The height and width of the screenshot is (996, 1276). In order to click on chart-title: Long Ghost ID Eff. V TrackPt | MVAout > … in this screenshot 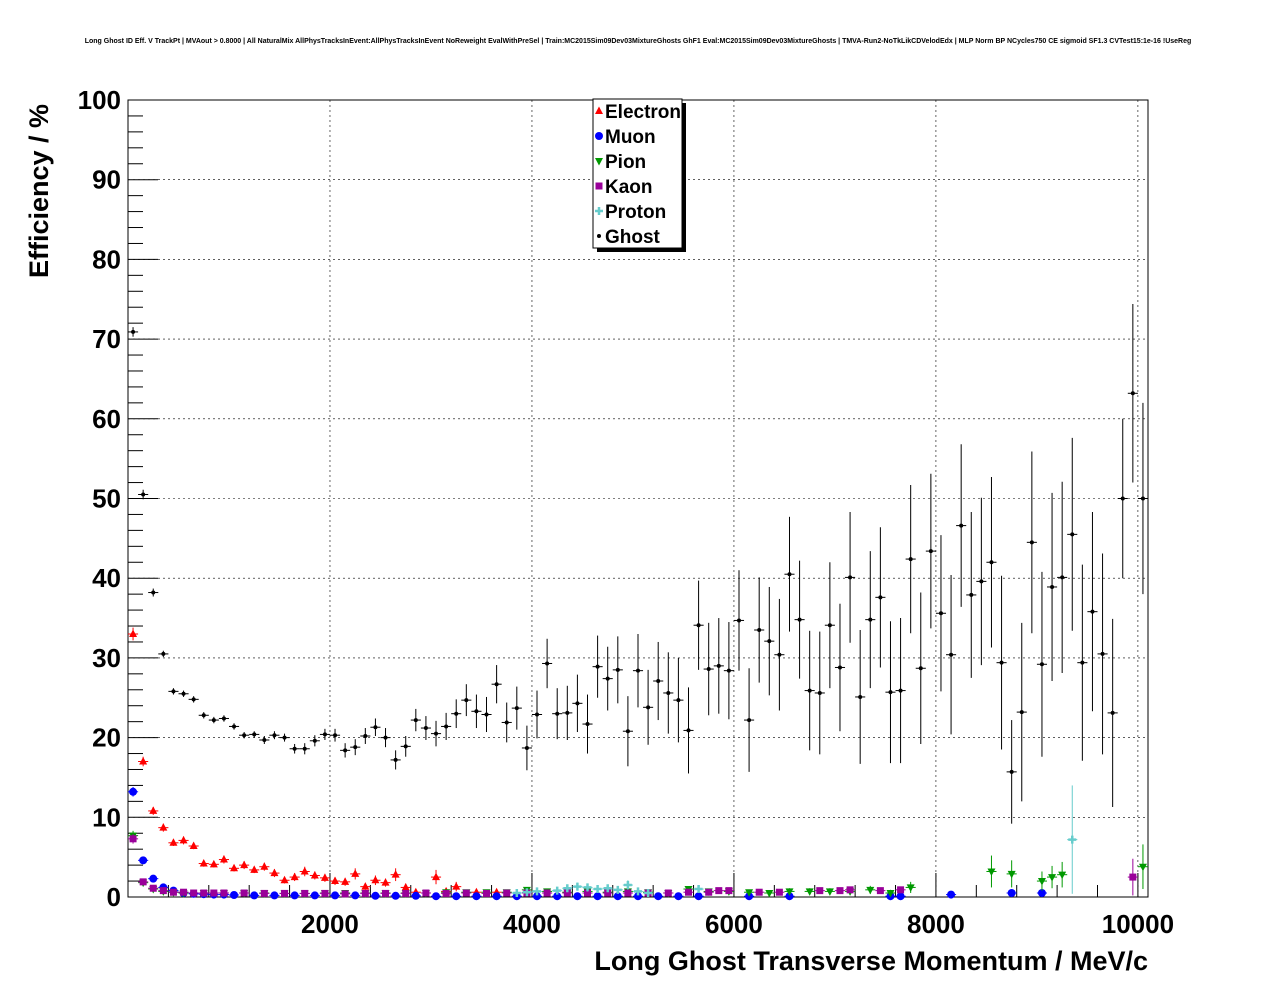, I will do `click(638, 41)`.